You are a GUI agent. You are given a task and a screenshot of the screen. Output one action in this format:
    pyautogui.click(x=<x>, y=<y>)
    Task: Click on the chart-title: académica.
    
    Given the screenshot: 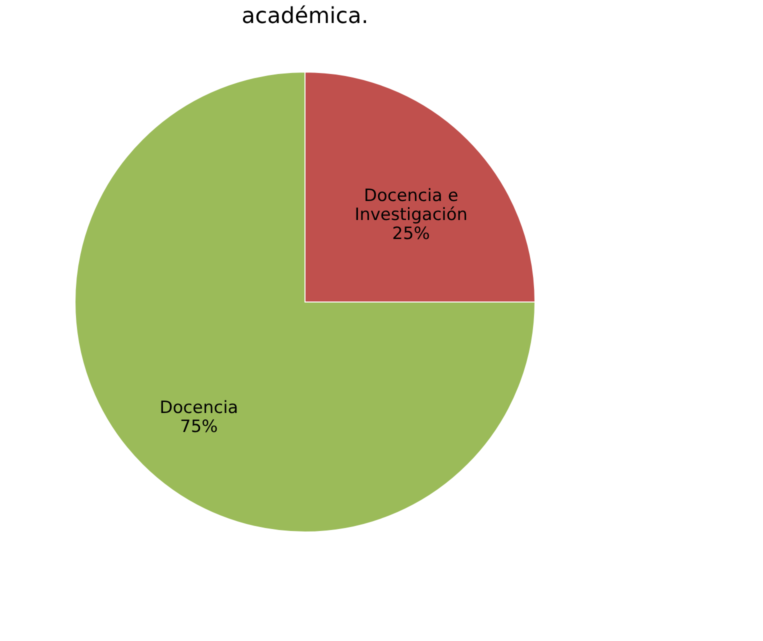 What is the action you would take?
    pyautogui.click(x=305, y=16)
    